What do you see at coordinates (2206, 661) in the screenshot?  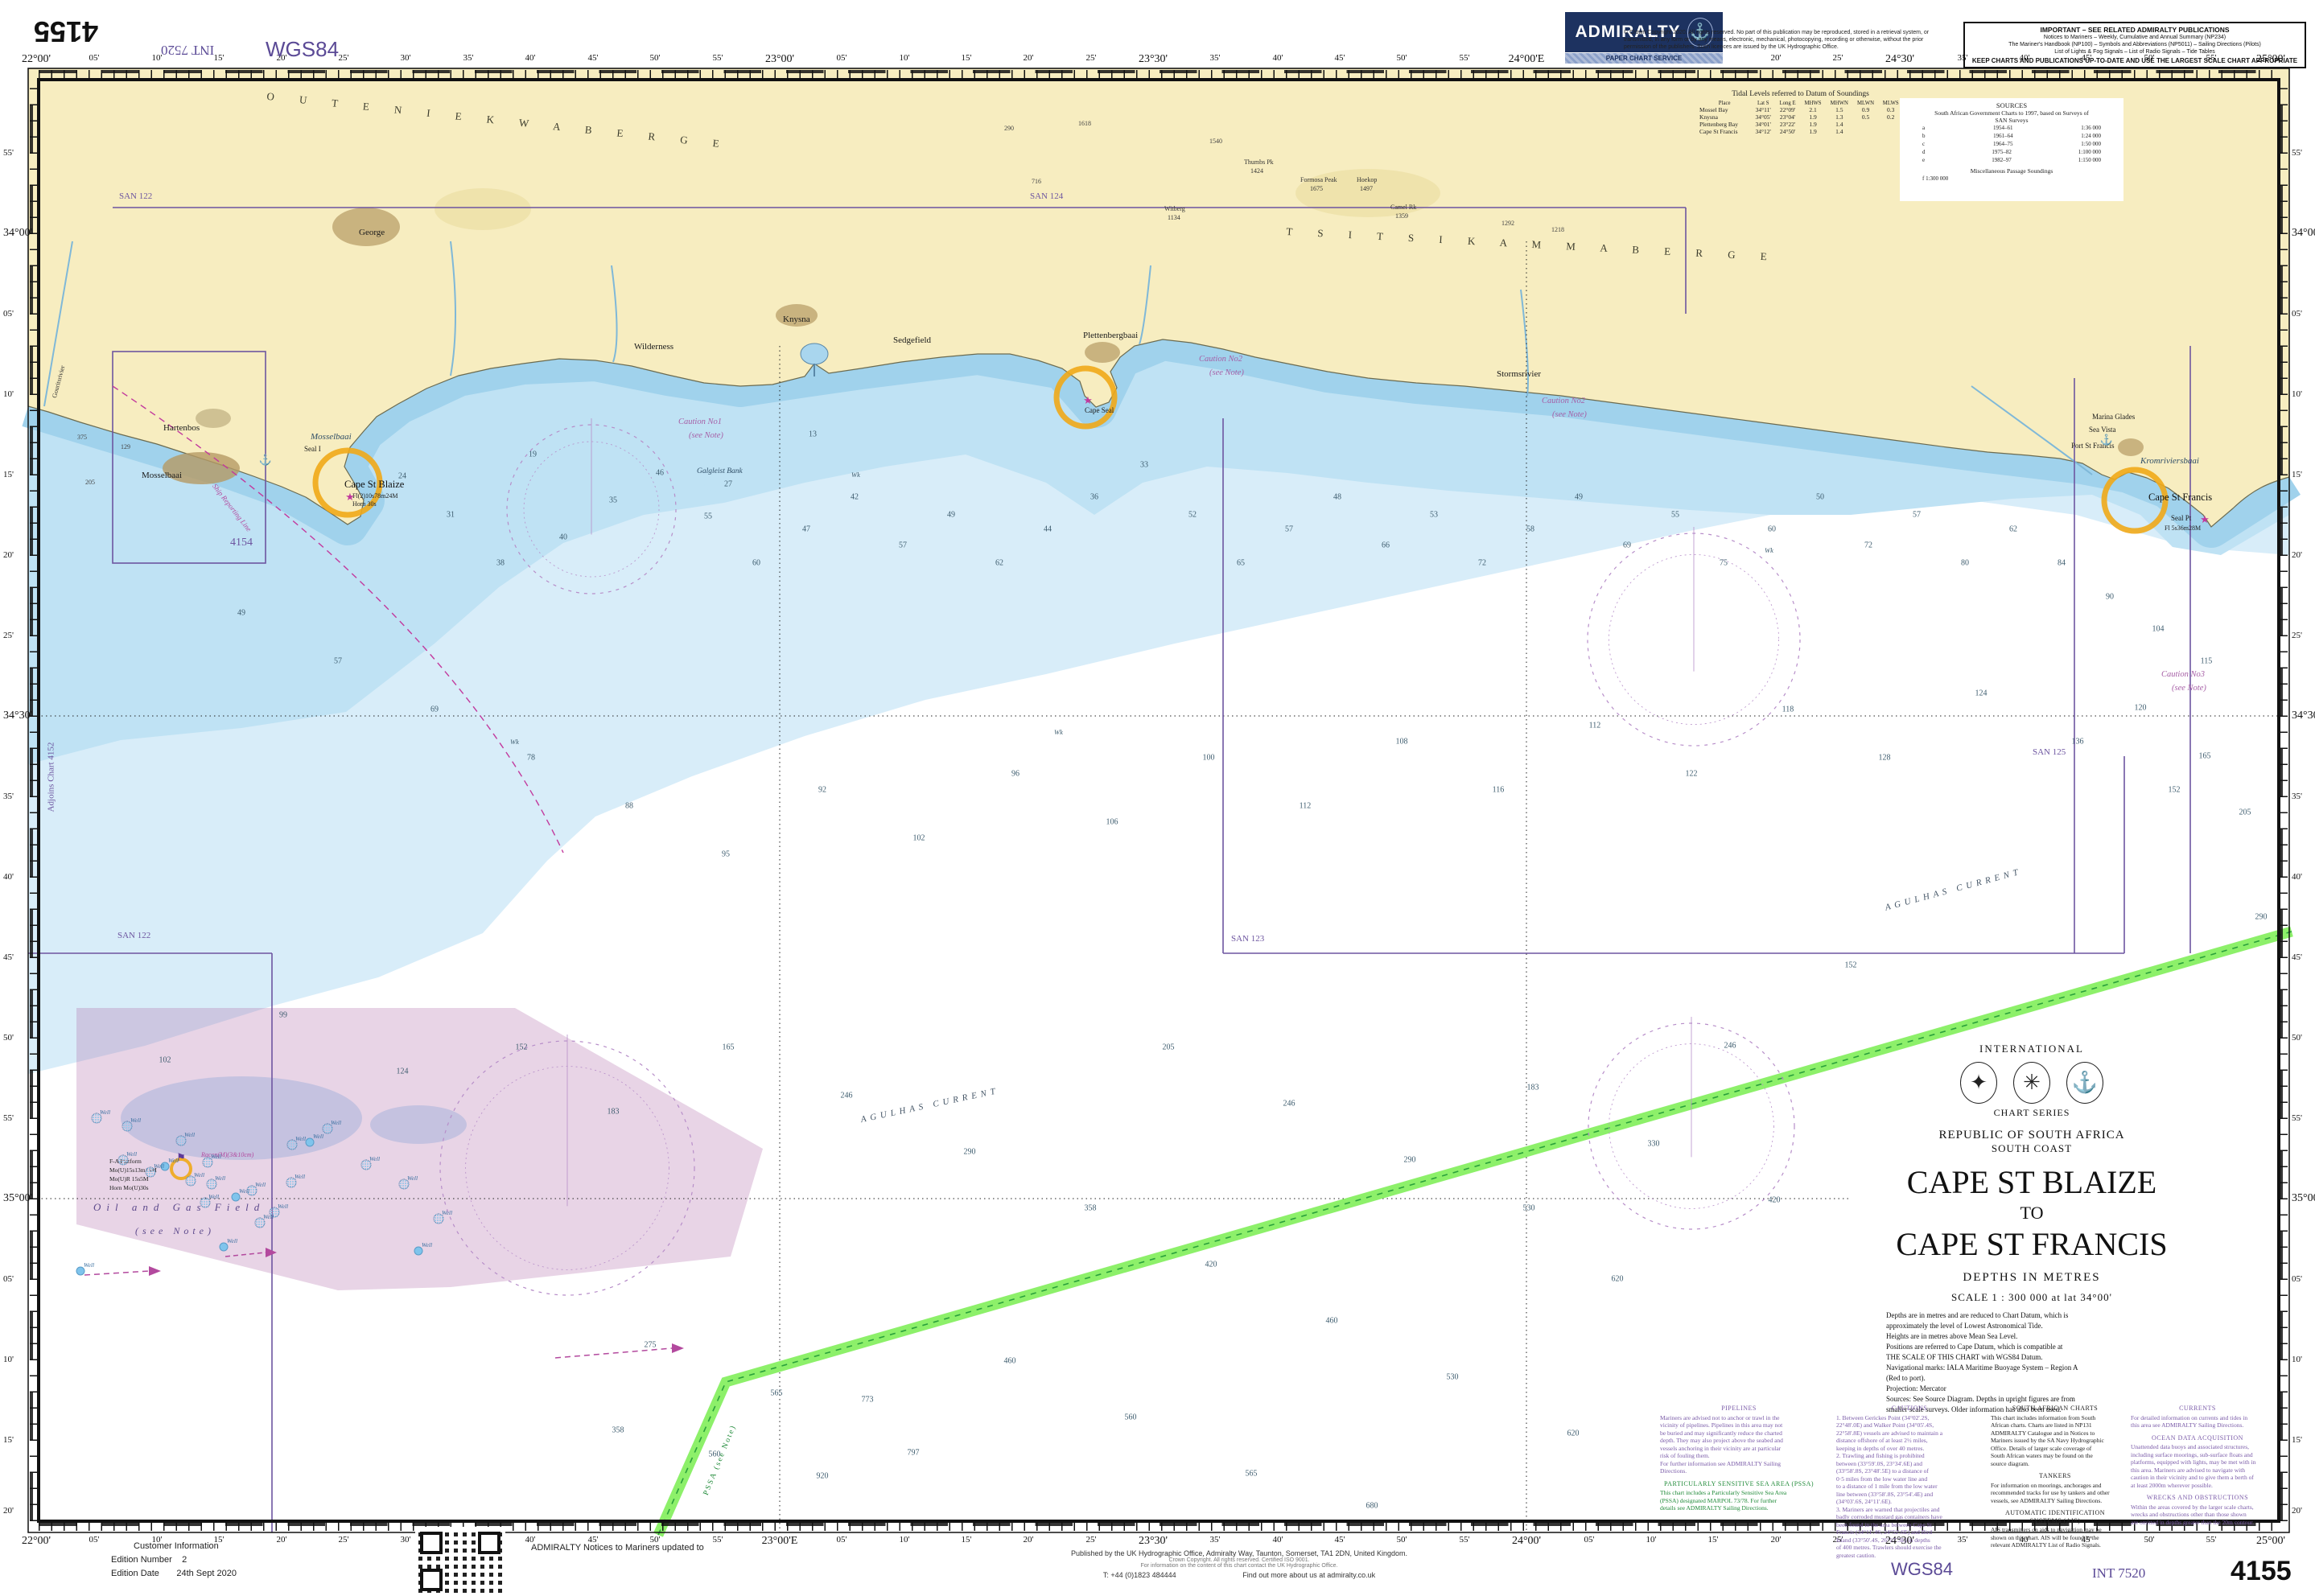 I see `sounding-label: 115` at bounding box center [2206, 661].